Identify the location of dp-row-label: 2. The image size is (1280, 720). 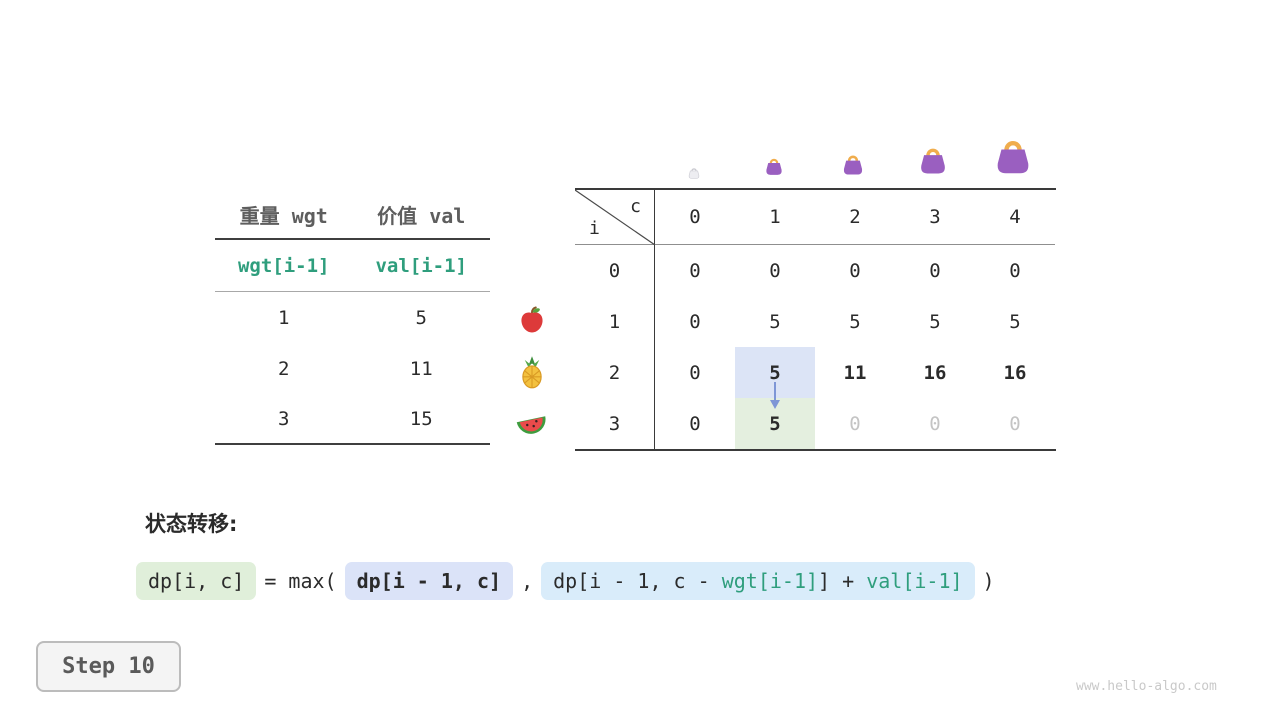
(615, 372).